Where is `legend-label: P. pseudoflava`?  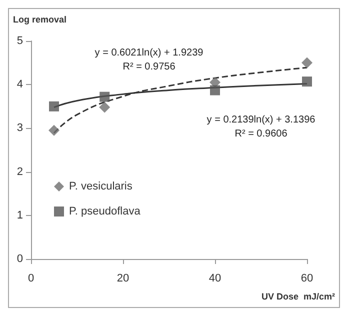
legend-label: P. pseudoflava is located at coordinates (105, 212).